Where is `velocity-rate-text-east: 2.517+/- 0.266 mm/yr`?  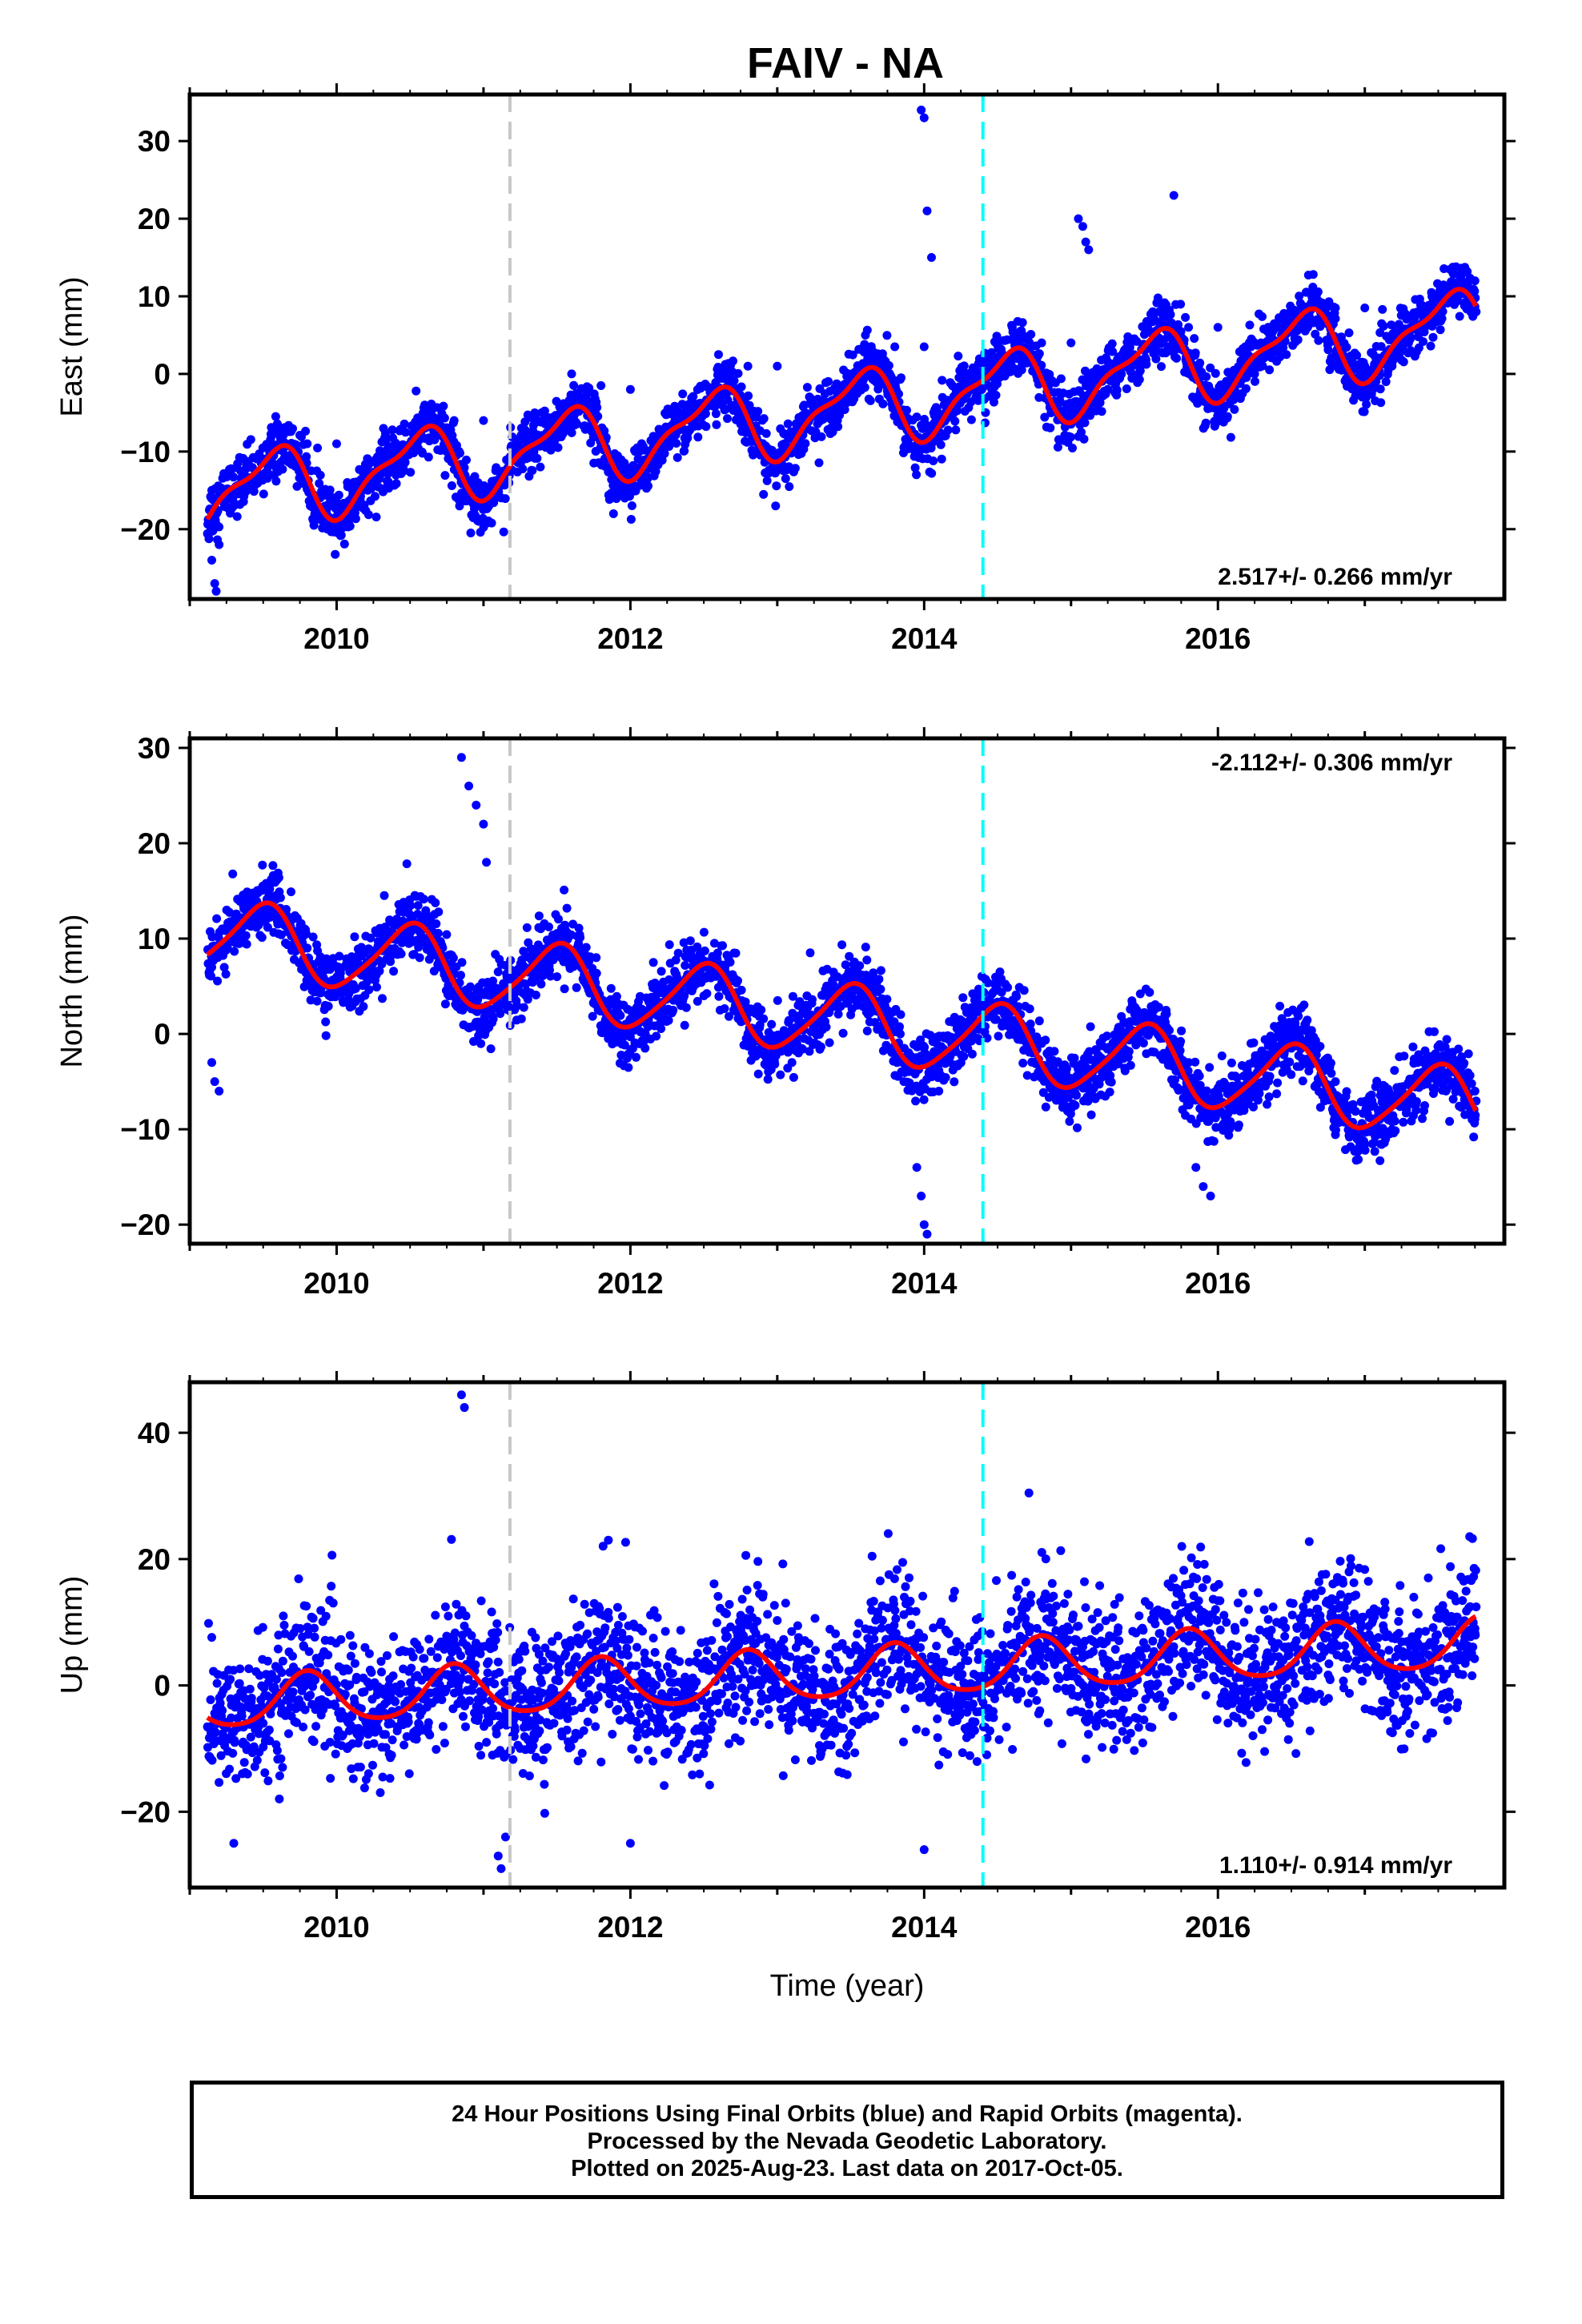 velocity-rate-text-east: 2.517+/- 0.266 mm/yr is located at coordinates (1335, 577).